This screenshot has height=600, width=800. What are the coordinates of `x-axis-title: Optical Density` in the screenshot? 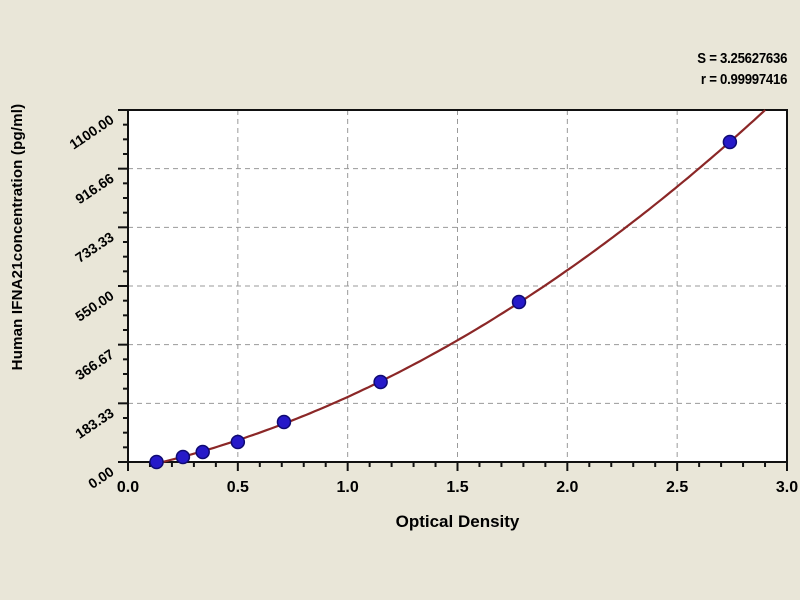 It's located at (457, 521).